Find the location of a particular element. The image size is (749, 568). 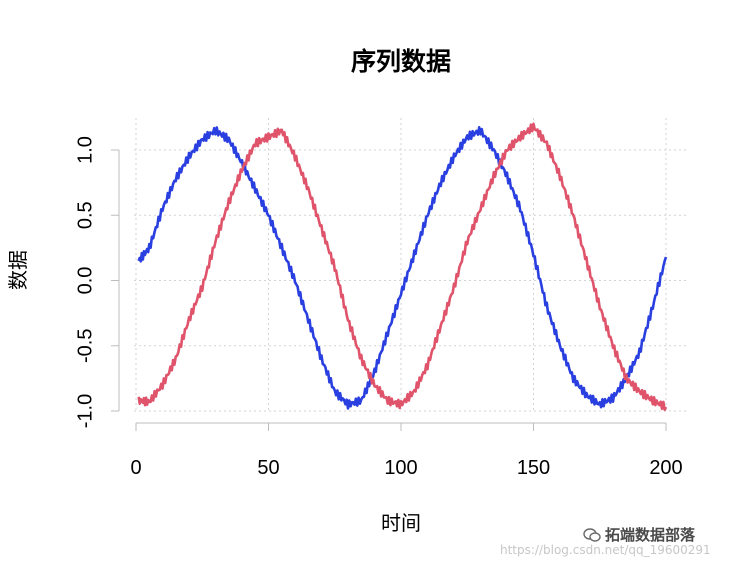

y-tick-label: -0.5 is located at coordinates (85, 346).